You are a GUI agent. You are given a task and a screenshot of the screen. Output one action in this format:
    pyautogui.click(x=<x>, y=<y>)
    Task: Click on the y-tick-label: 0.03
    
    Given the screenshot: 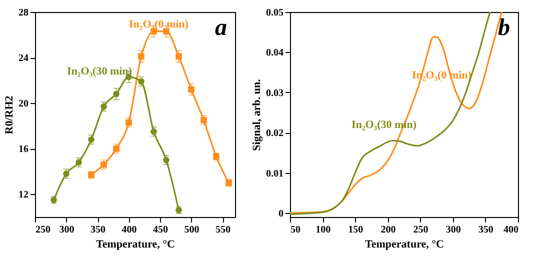 What is the action you would take?
    pyautogui.click(x=275, y=93)
    